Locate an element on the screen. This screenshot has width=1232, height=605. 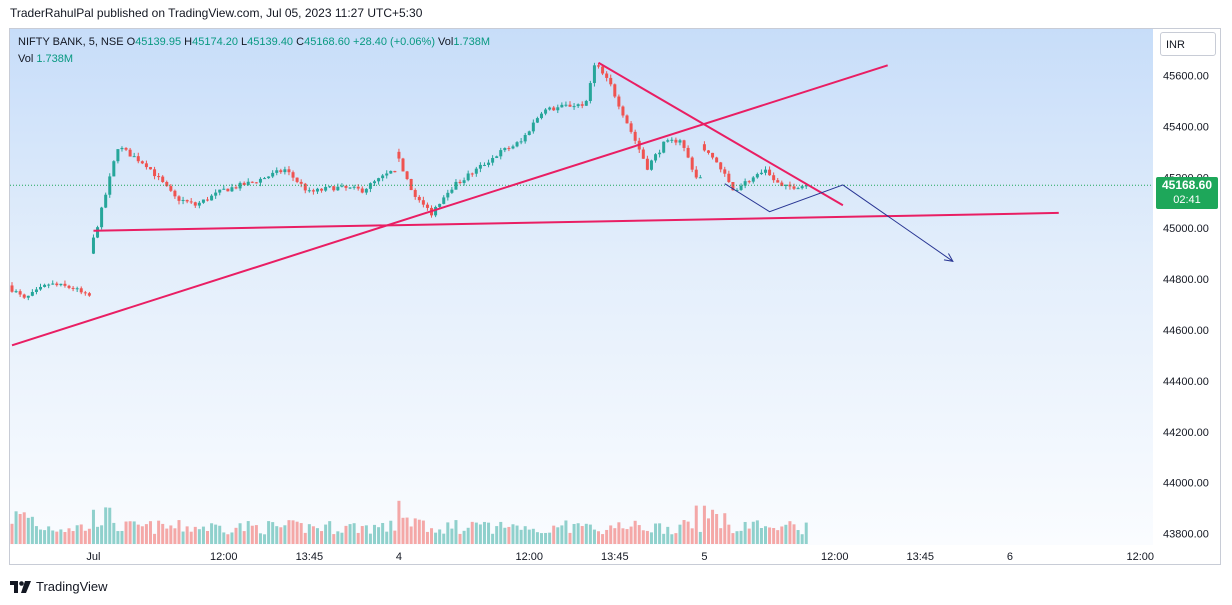
open-label: O is located at coordinates (131, 42).